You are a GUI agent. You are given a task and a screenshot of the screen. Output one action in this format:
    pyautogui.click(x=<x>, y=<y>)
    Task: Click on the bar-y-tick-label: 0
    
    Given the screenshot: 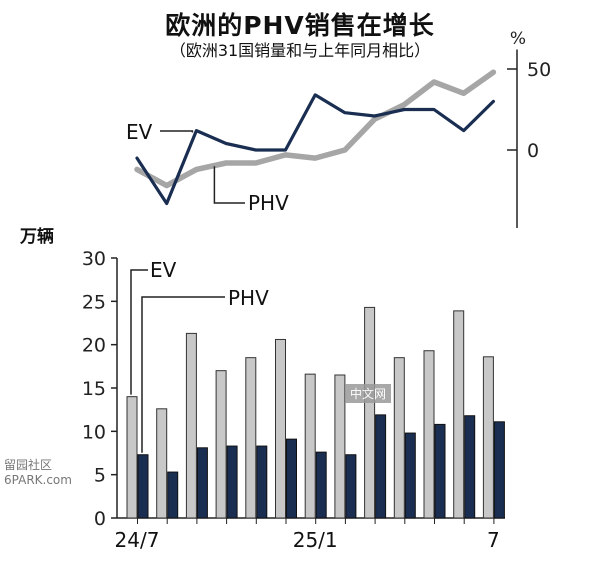 What is the action you would take?
    pyautogui.click(x=100, y=519)
    